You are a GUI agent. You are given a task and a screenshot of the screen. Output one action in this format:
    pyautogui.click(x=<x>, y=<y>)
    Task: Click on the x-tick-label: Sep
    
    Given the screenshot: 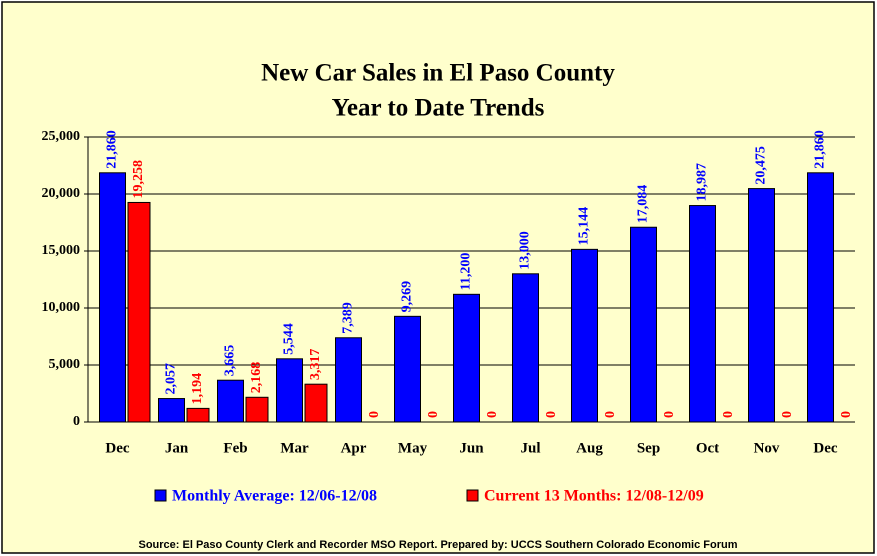 What is the action you would take?
    pyautogui.click(x=648, y=448)
    